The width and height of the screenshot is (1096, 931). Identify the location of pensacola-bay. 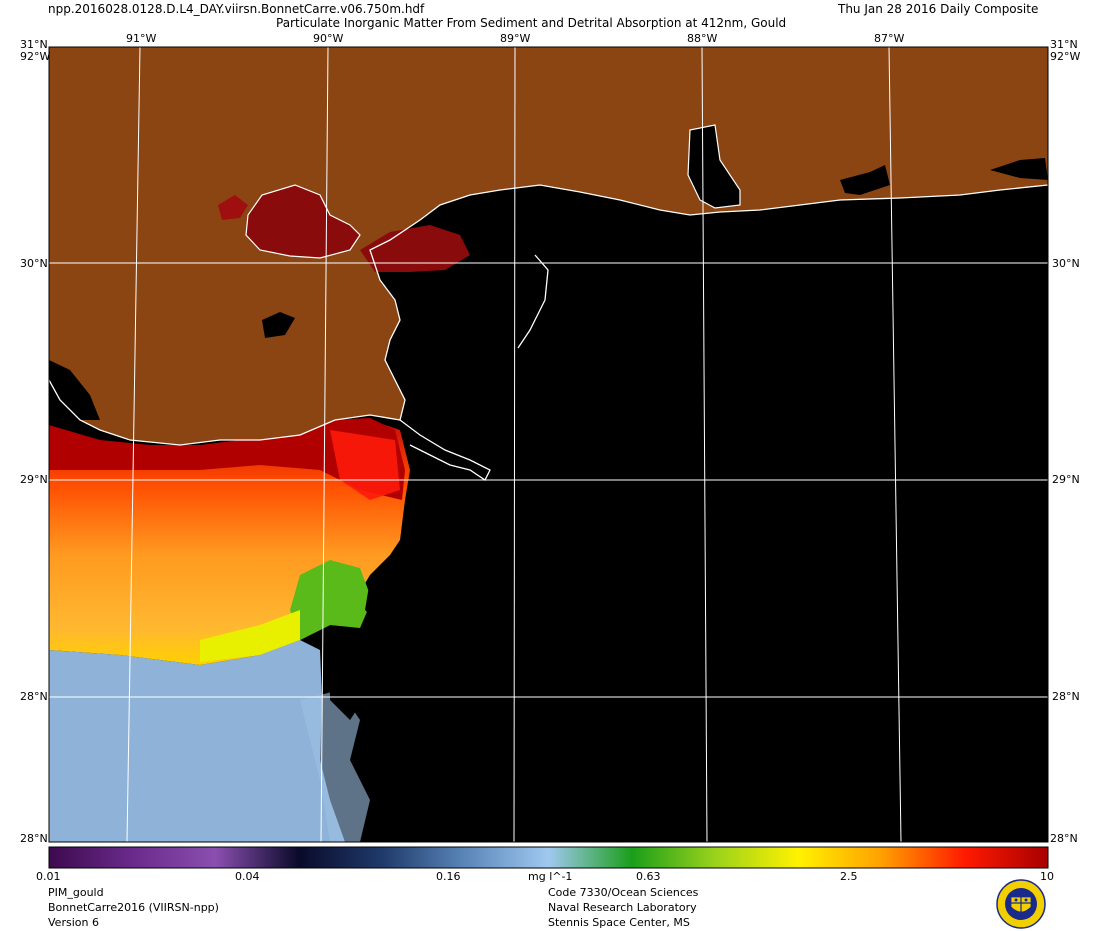
(865, 180).